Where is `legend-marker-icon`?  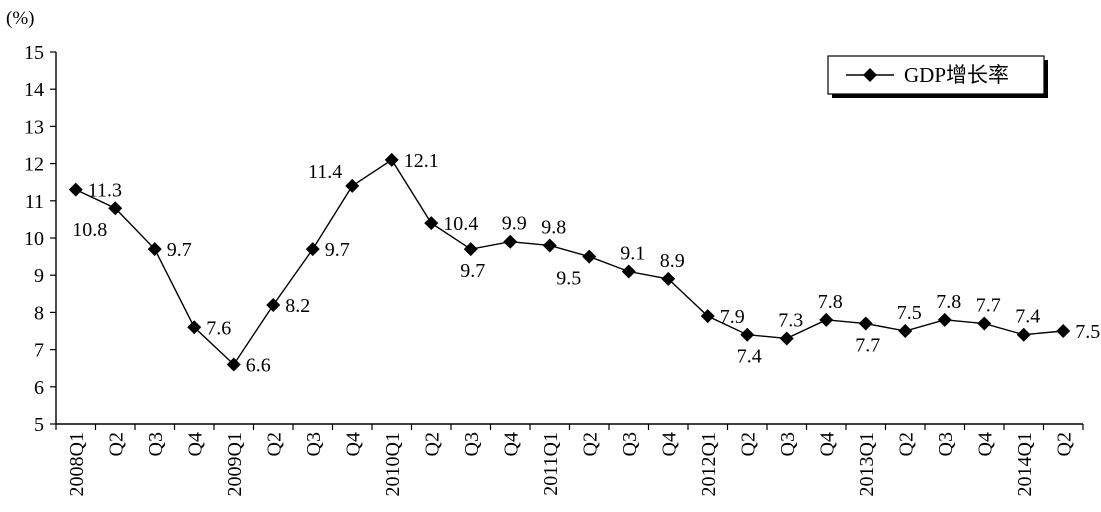 legend-marker-icon is located at coordinates (870, 75).